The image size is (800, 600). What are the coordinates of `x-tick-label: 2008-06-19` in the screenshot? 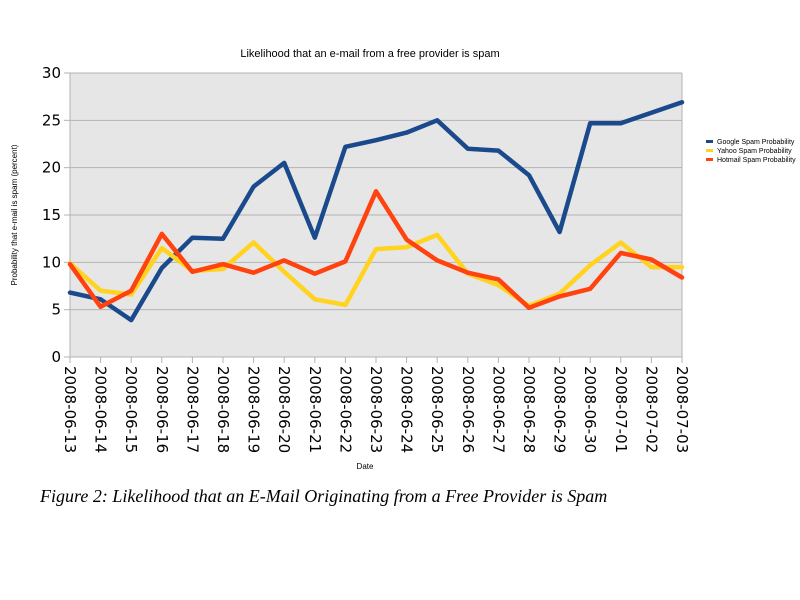 It's located at (254, 409).